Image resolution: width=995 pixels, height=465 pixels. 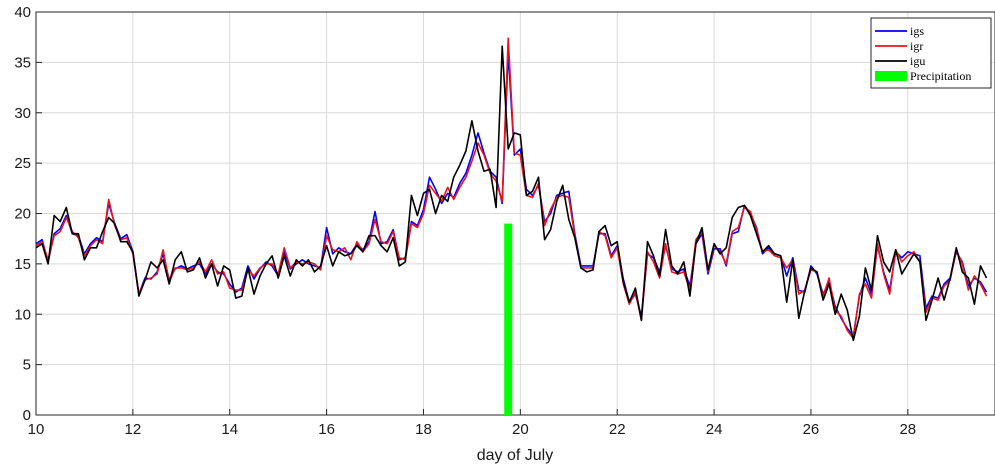 I want to click on x-tick-label: 22, so click(x=617, y=429).